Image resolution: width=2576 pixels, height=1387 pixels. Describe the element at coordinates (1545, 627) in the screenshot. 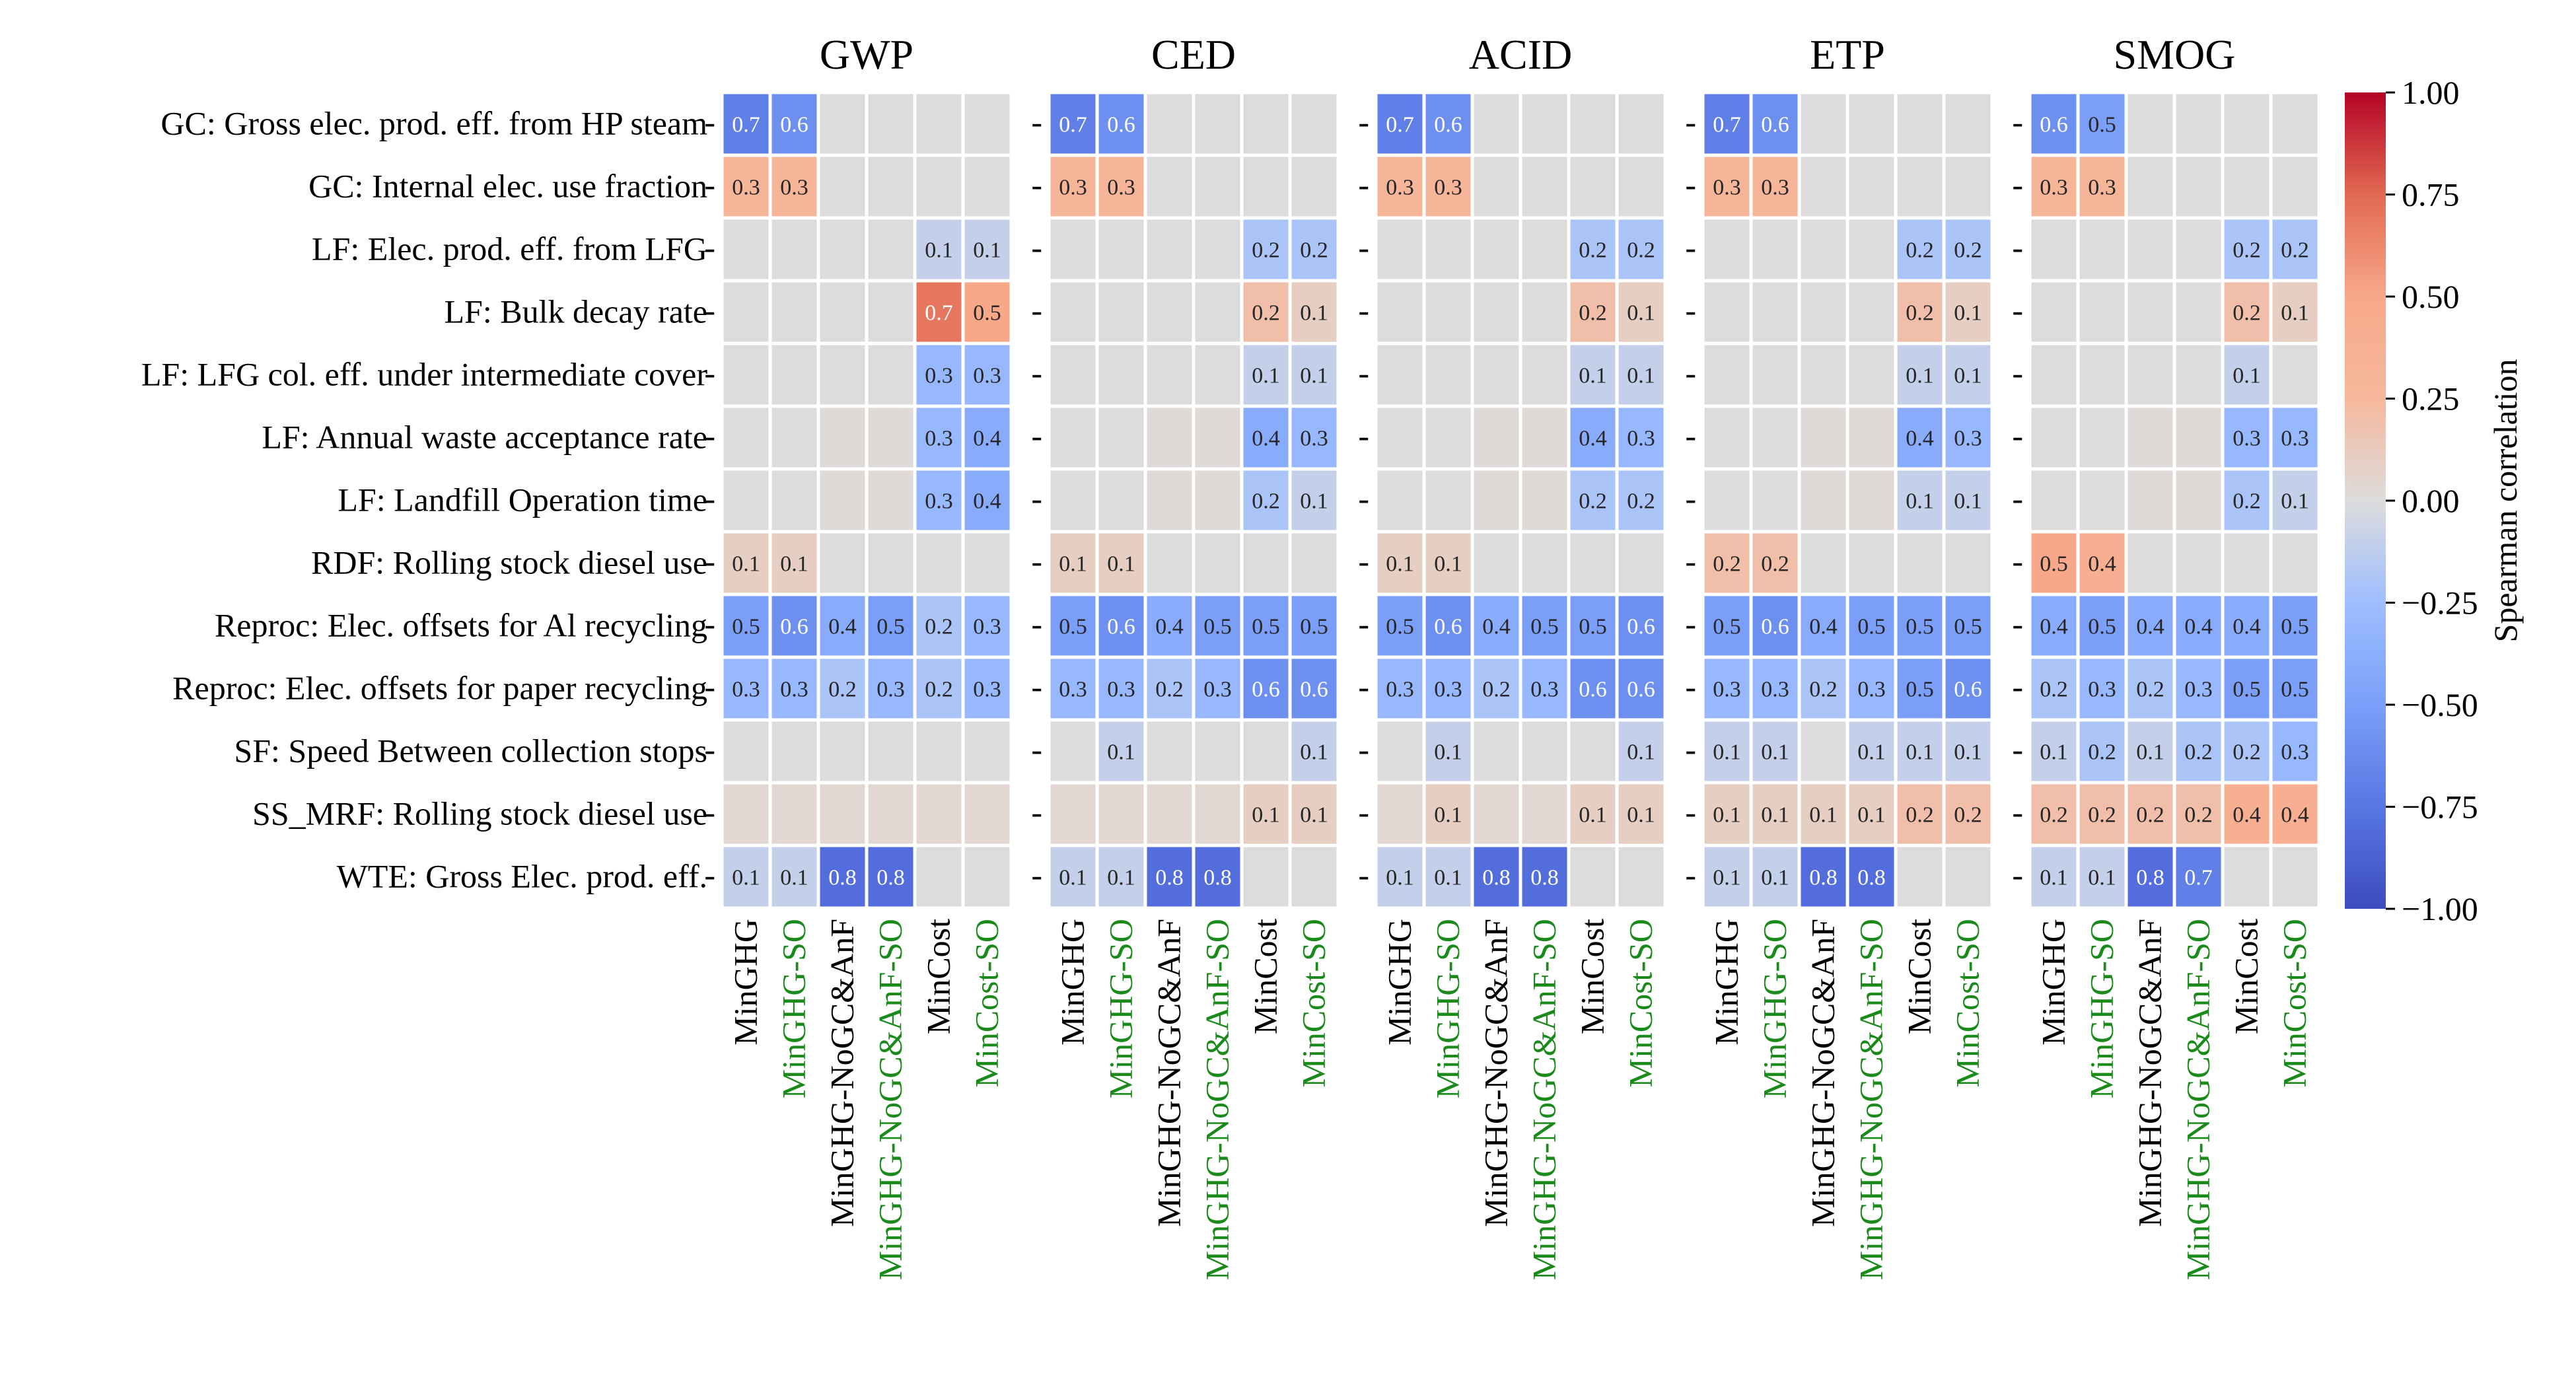

I see `cell-value-label: 0.5` at that location.